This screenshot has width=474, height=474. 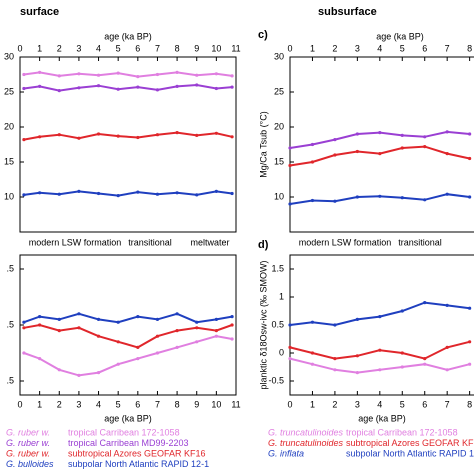 What do you see at coordinates (263, 324) in the screenshot?
I see `y-axis-label: planktic δ18Osw-ivc (‰ SMOW)` at bounding box center [263, 324].